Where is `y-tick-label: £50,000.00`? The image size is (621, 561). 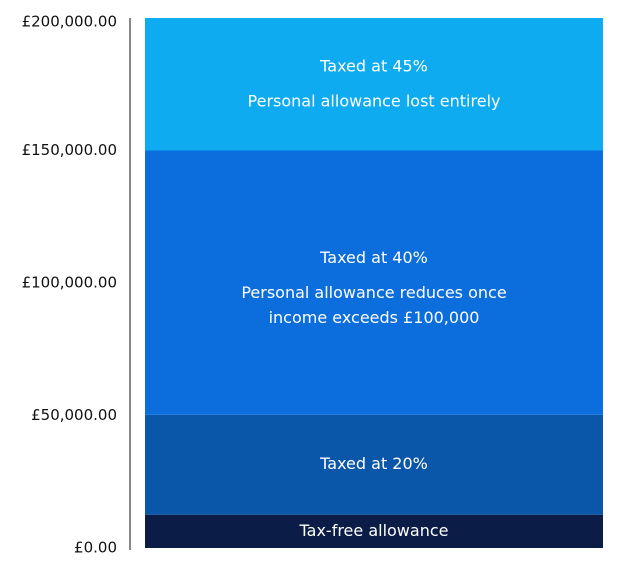
y-tick-label: £50,000.00 is located at coordinates (74, 415).